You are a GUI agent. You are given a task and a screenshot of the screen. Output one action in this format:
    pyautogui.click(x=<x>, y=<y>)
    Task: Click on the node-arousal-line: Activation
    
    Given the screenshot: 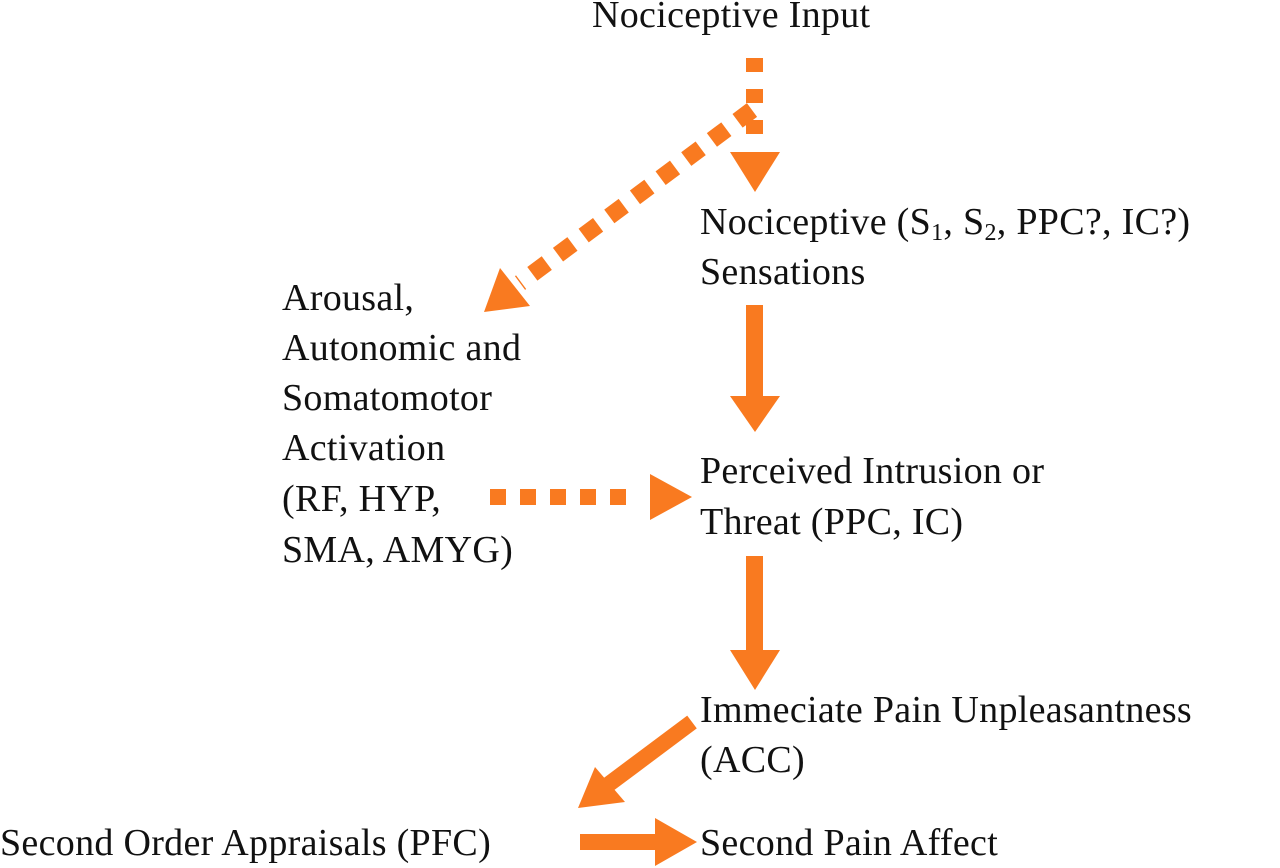 What is the action you would take?
    pyautogui.click(x=364, y=448)
    